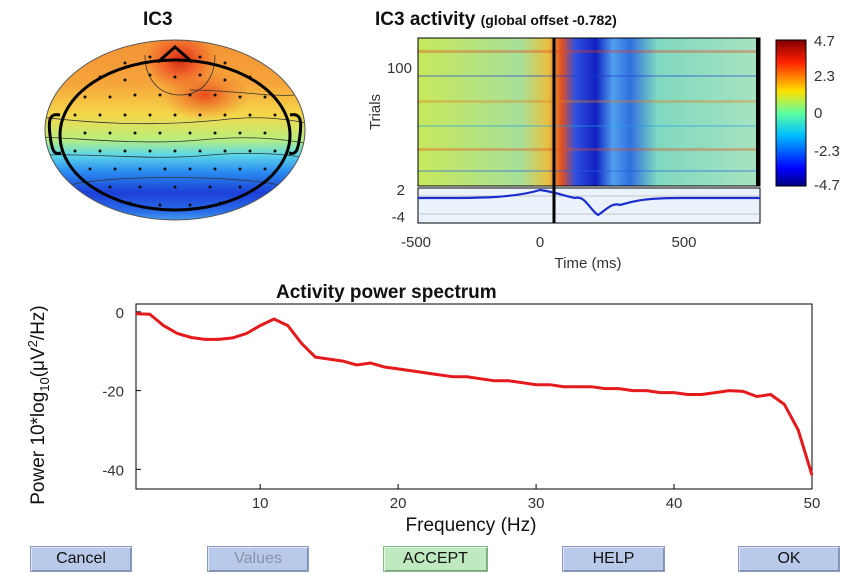 This screenshot has width=856, height=574. Describe the element at coordinates (536, 503) in the screenshot. I see `x-tick-label: 30` at that location.